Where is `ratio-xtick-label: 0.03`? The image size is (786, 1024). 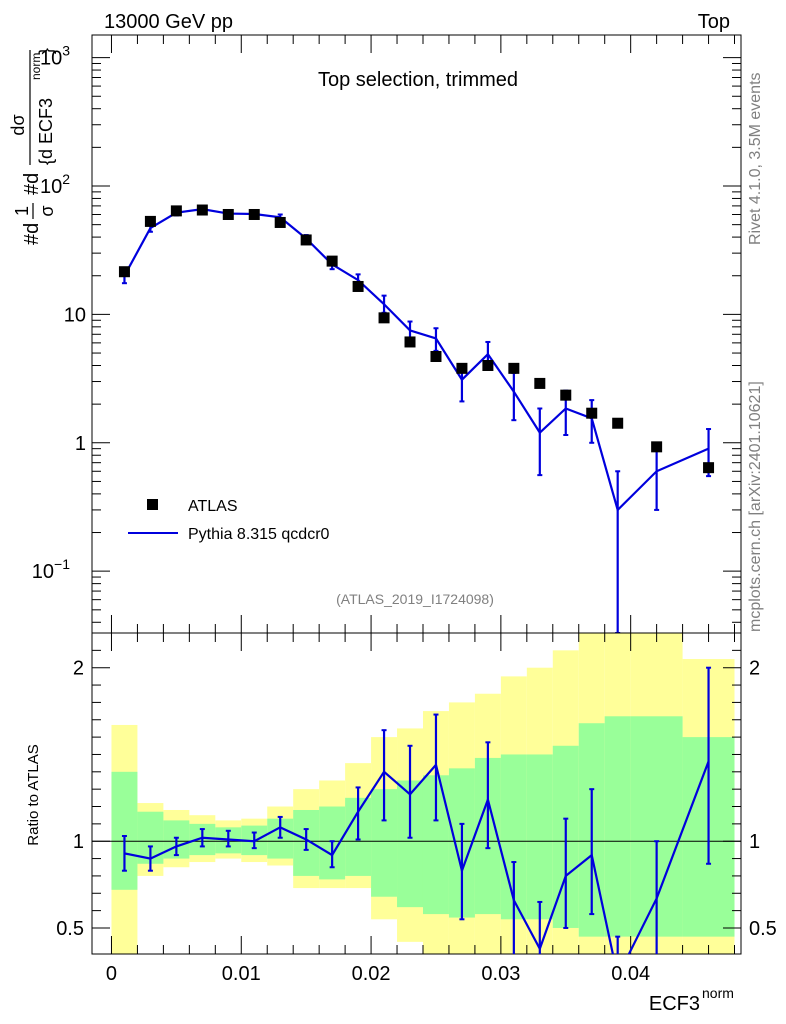
ratio-xtick-label: 0.03 is located at coordinates (500, 974).